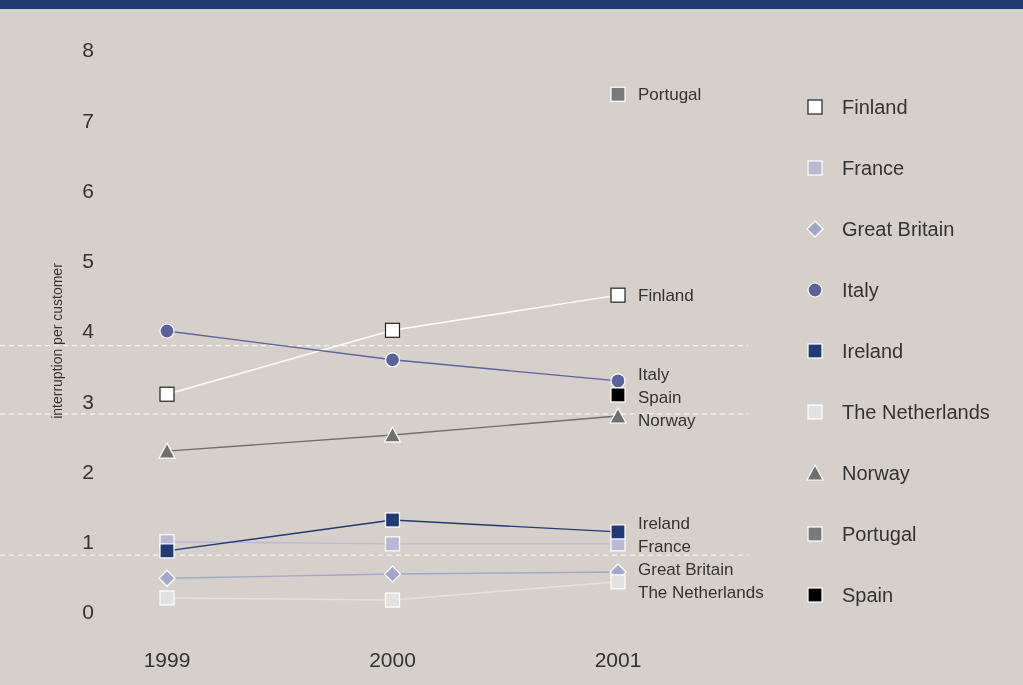 The width and height of the screenshot is (1023, 685). What do you see at coordinates (88, 612) in the screenshot?
I see `y-tick-label: 0` at bounding box center [88, 612].